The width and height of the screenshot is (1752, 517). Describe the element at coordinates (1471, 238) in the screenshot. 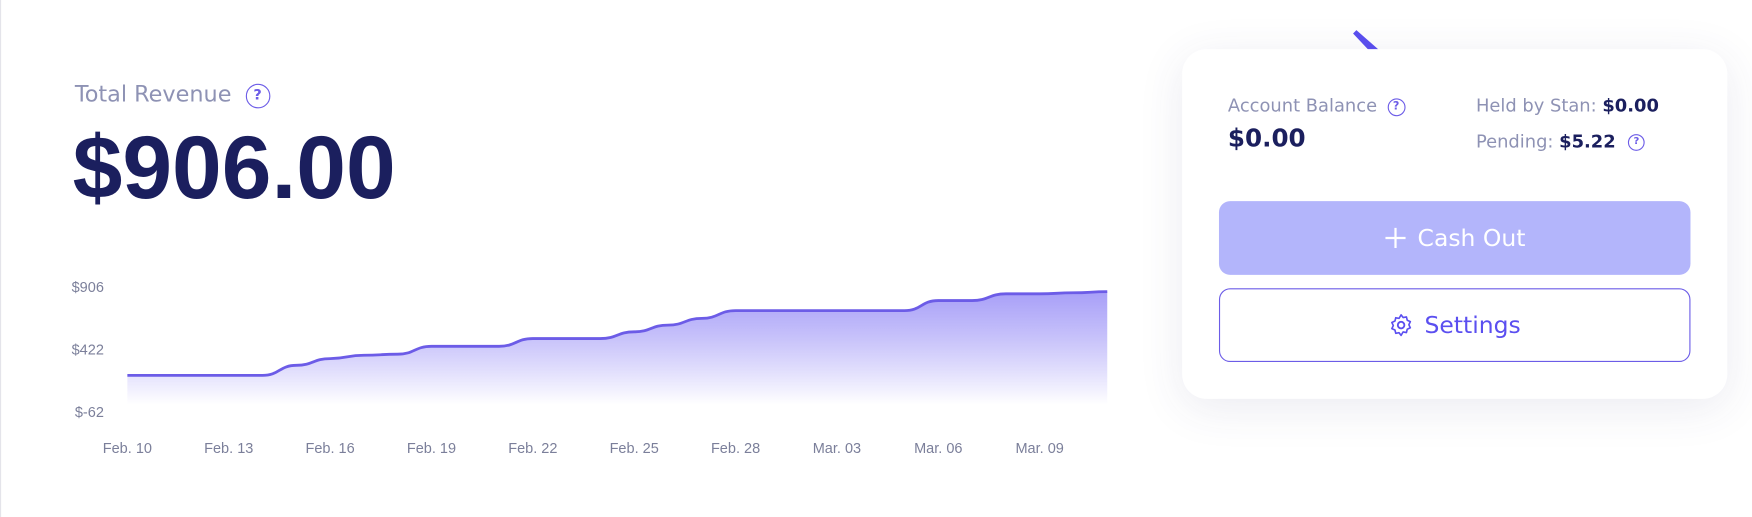

I see `cash-out-label: Cash Out` at that location.